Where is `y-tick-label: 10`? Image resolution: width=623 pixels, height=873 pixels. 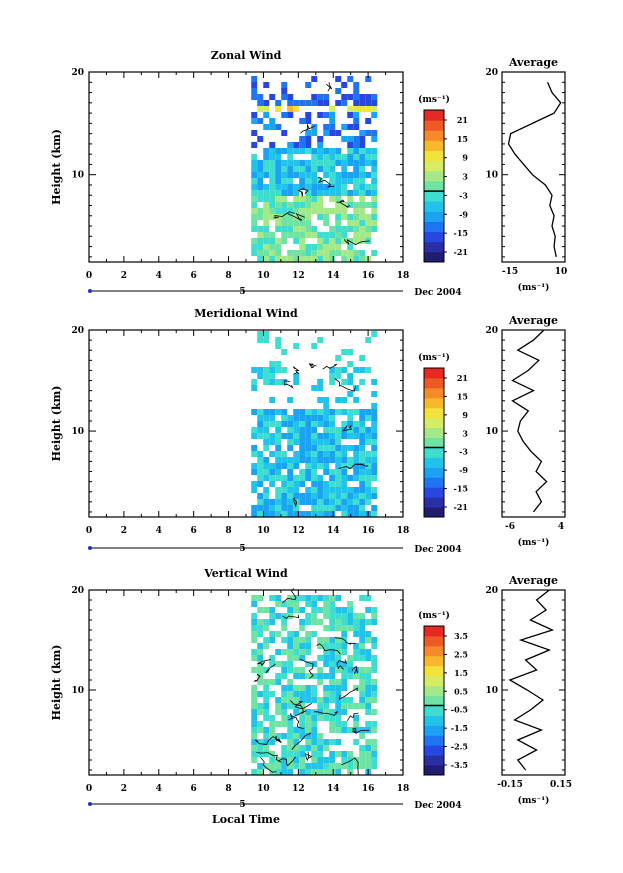 y-tick-label: 10 is located at coordinates (77, 432).